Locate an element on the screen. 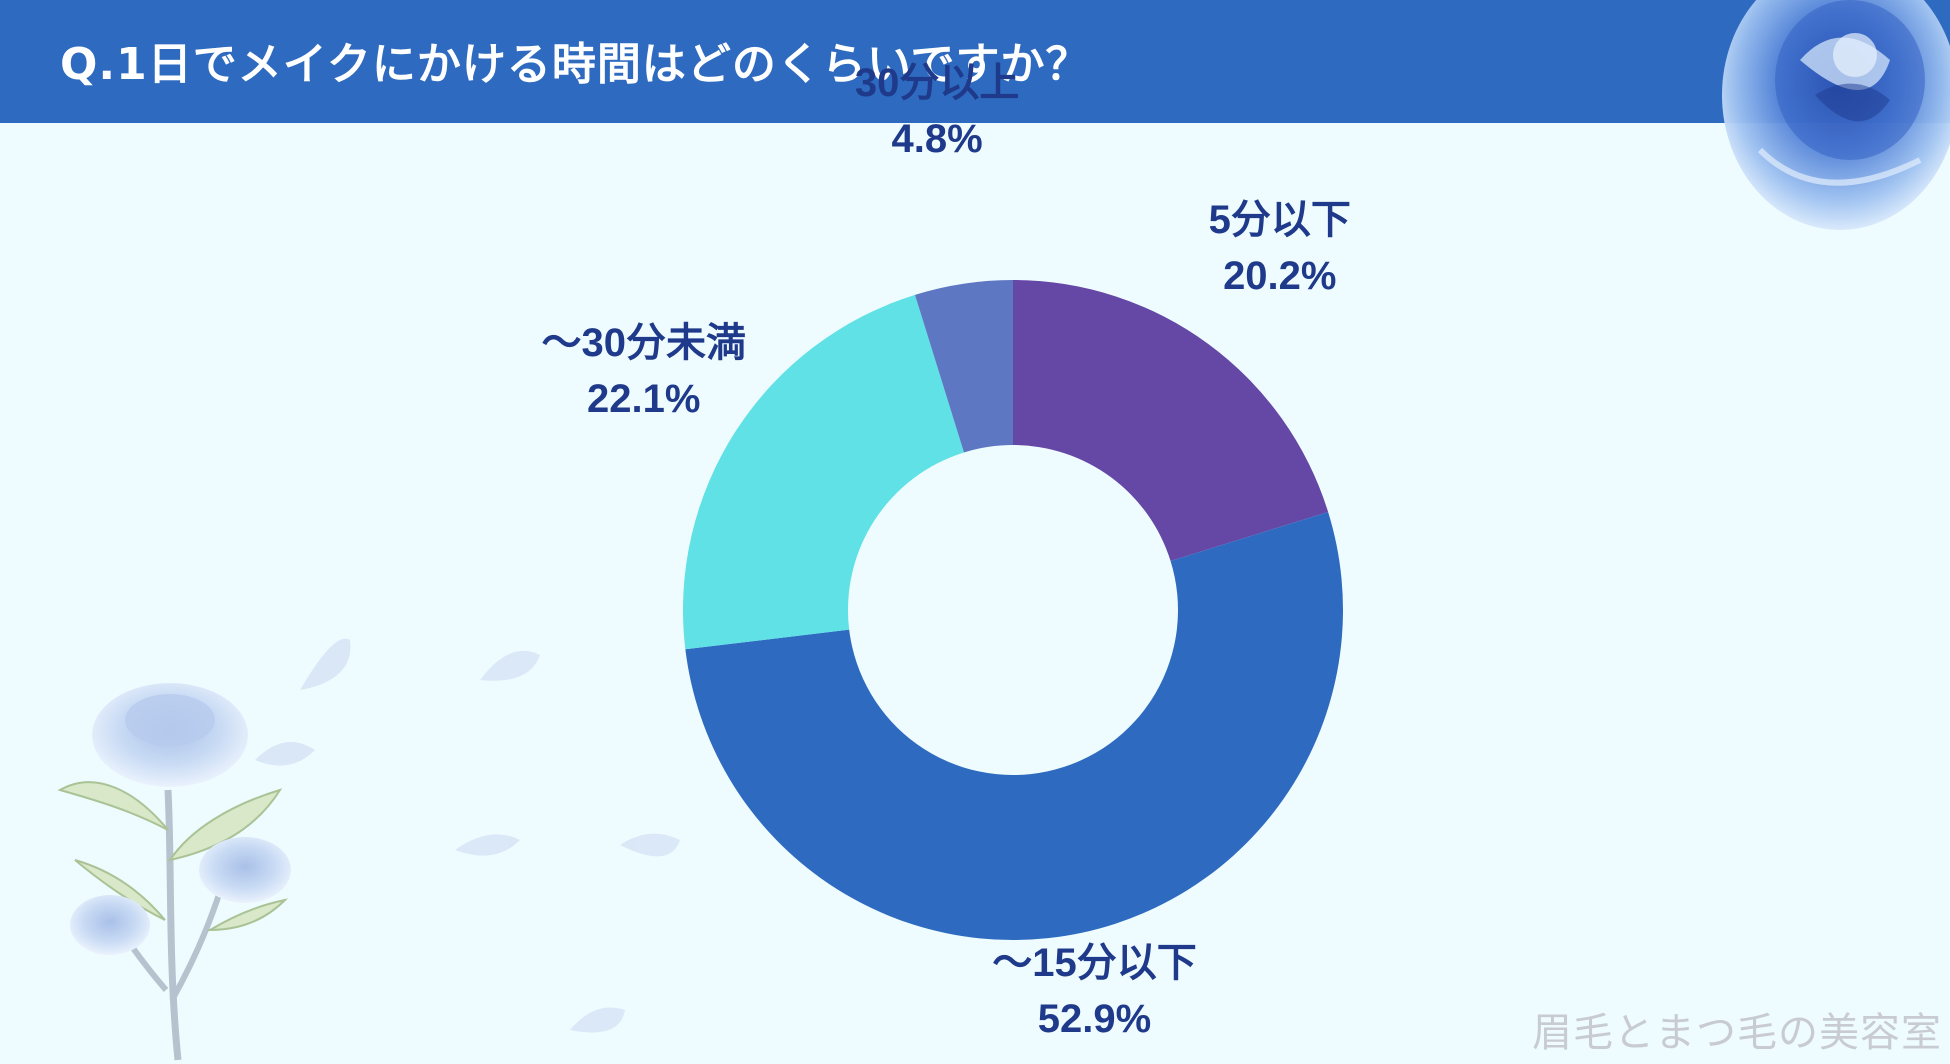  slice-category-label: 30分以上 is located at coordinates (937, 82).